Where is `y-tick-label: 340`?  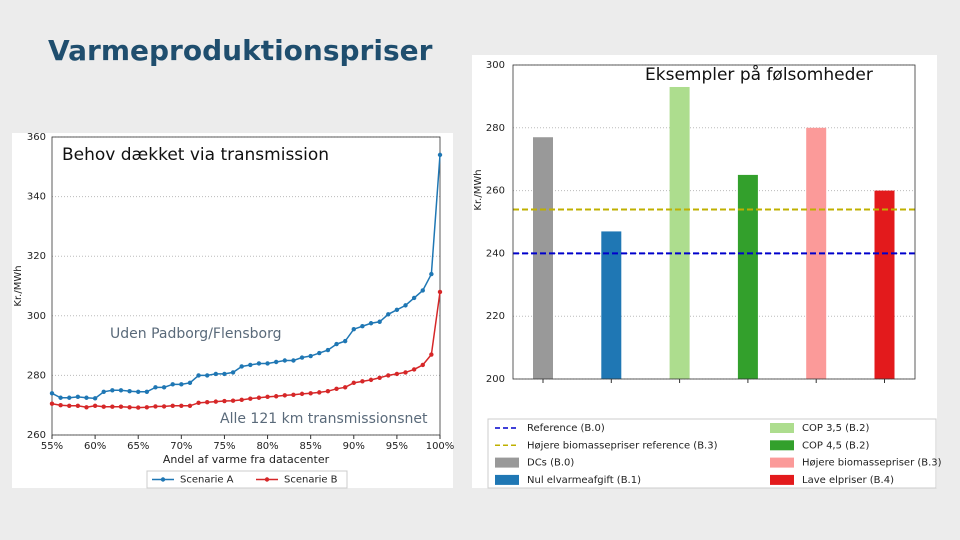 y-tick-label: 340 is located at coordinates (36, 197).